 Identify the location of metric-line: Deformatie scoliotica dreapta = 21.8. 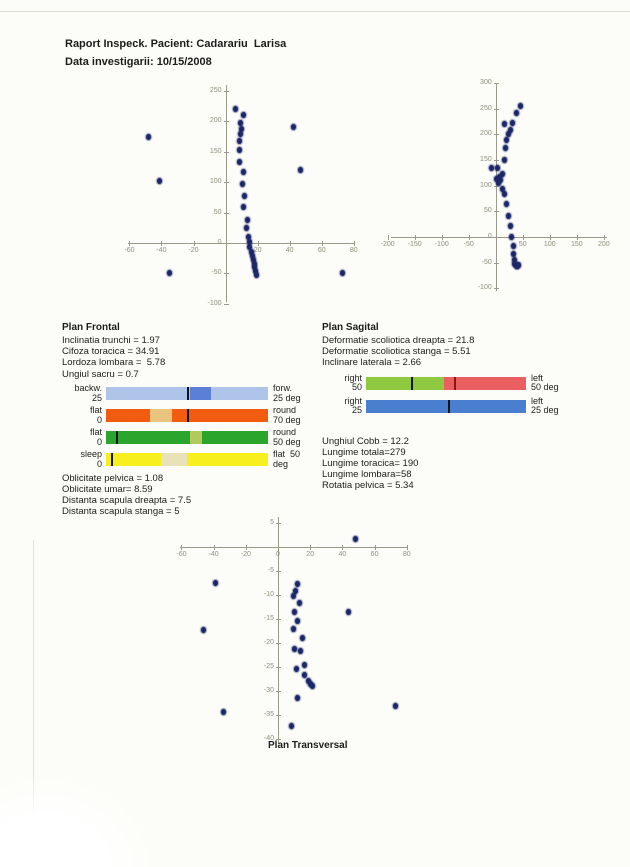
(398, 340).